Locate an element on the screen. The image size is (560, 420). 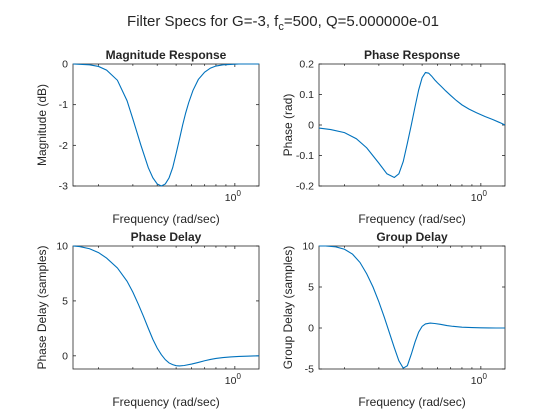
phase-response-xlabel: Frequency (rad/sec) is located at coordinates (411, 219).